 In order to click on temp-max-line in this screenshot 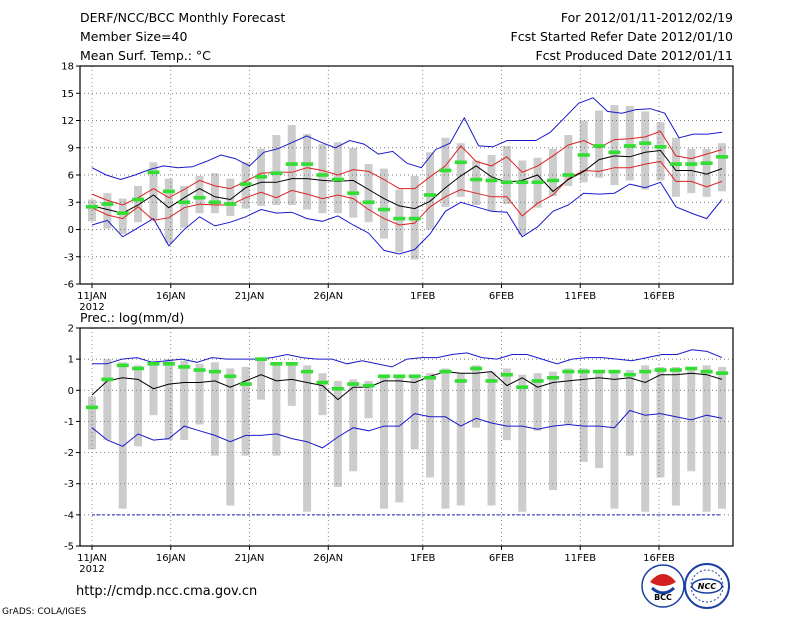, I will do `click(407, 139)`.